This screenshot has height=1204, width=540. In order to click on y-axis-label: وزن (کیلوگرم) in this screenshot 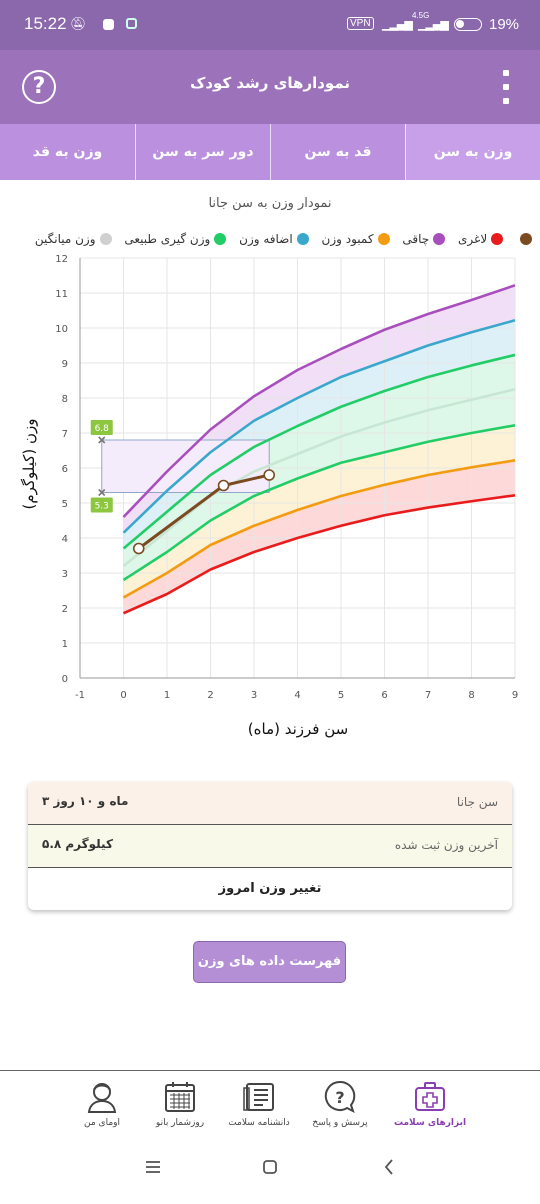, I will do `click(29, 463)`.